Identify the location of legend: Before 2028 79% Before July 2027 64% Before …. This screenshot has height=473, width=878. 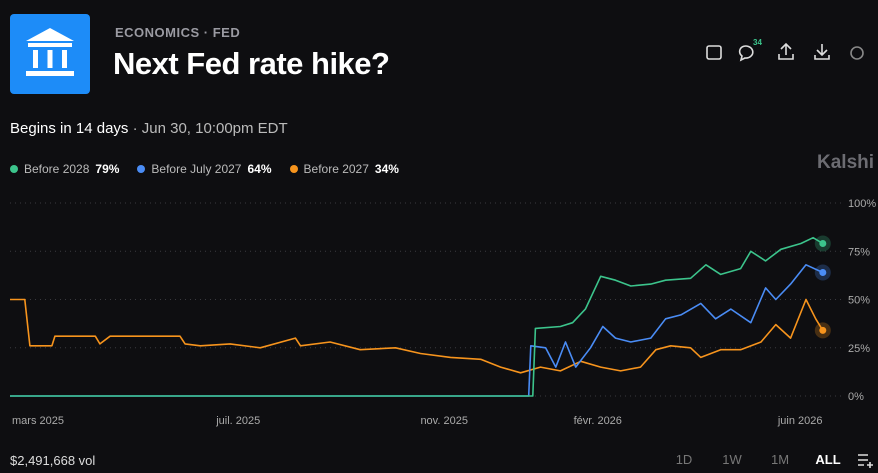
(204, 169).